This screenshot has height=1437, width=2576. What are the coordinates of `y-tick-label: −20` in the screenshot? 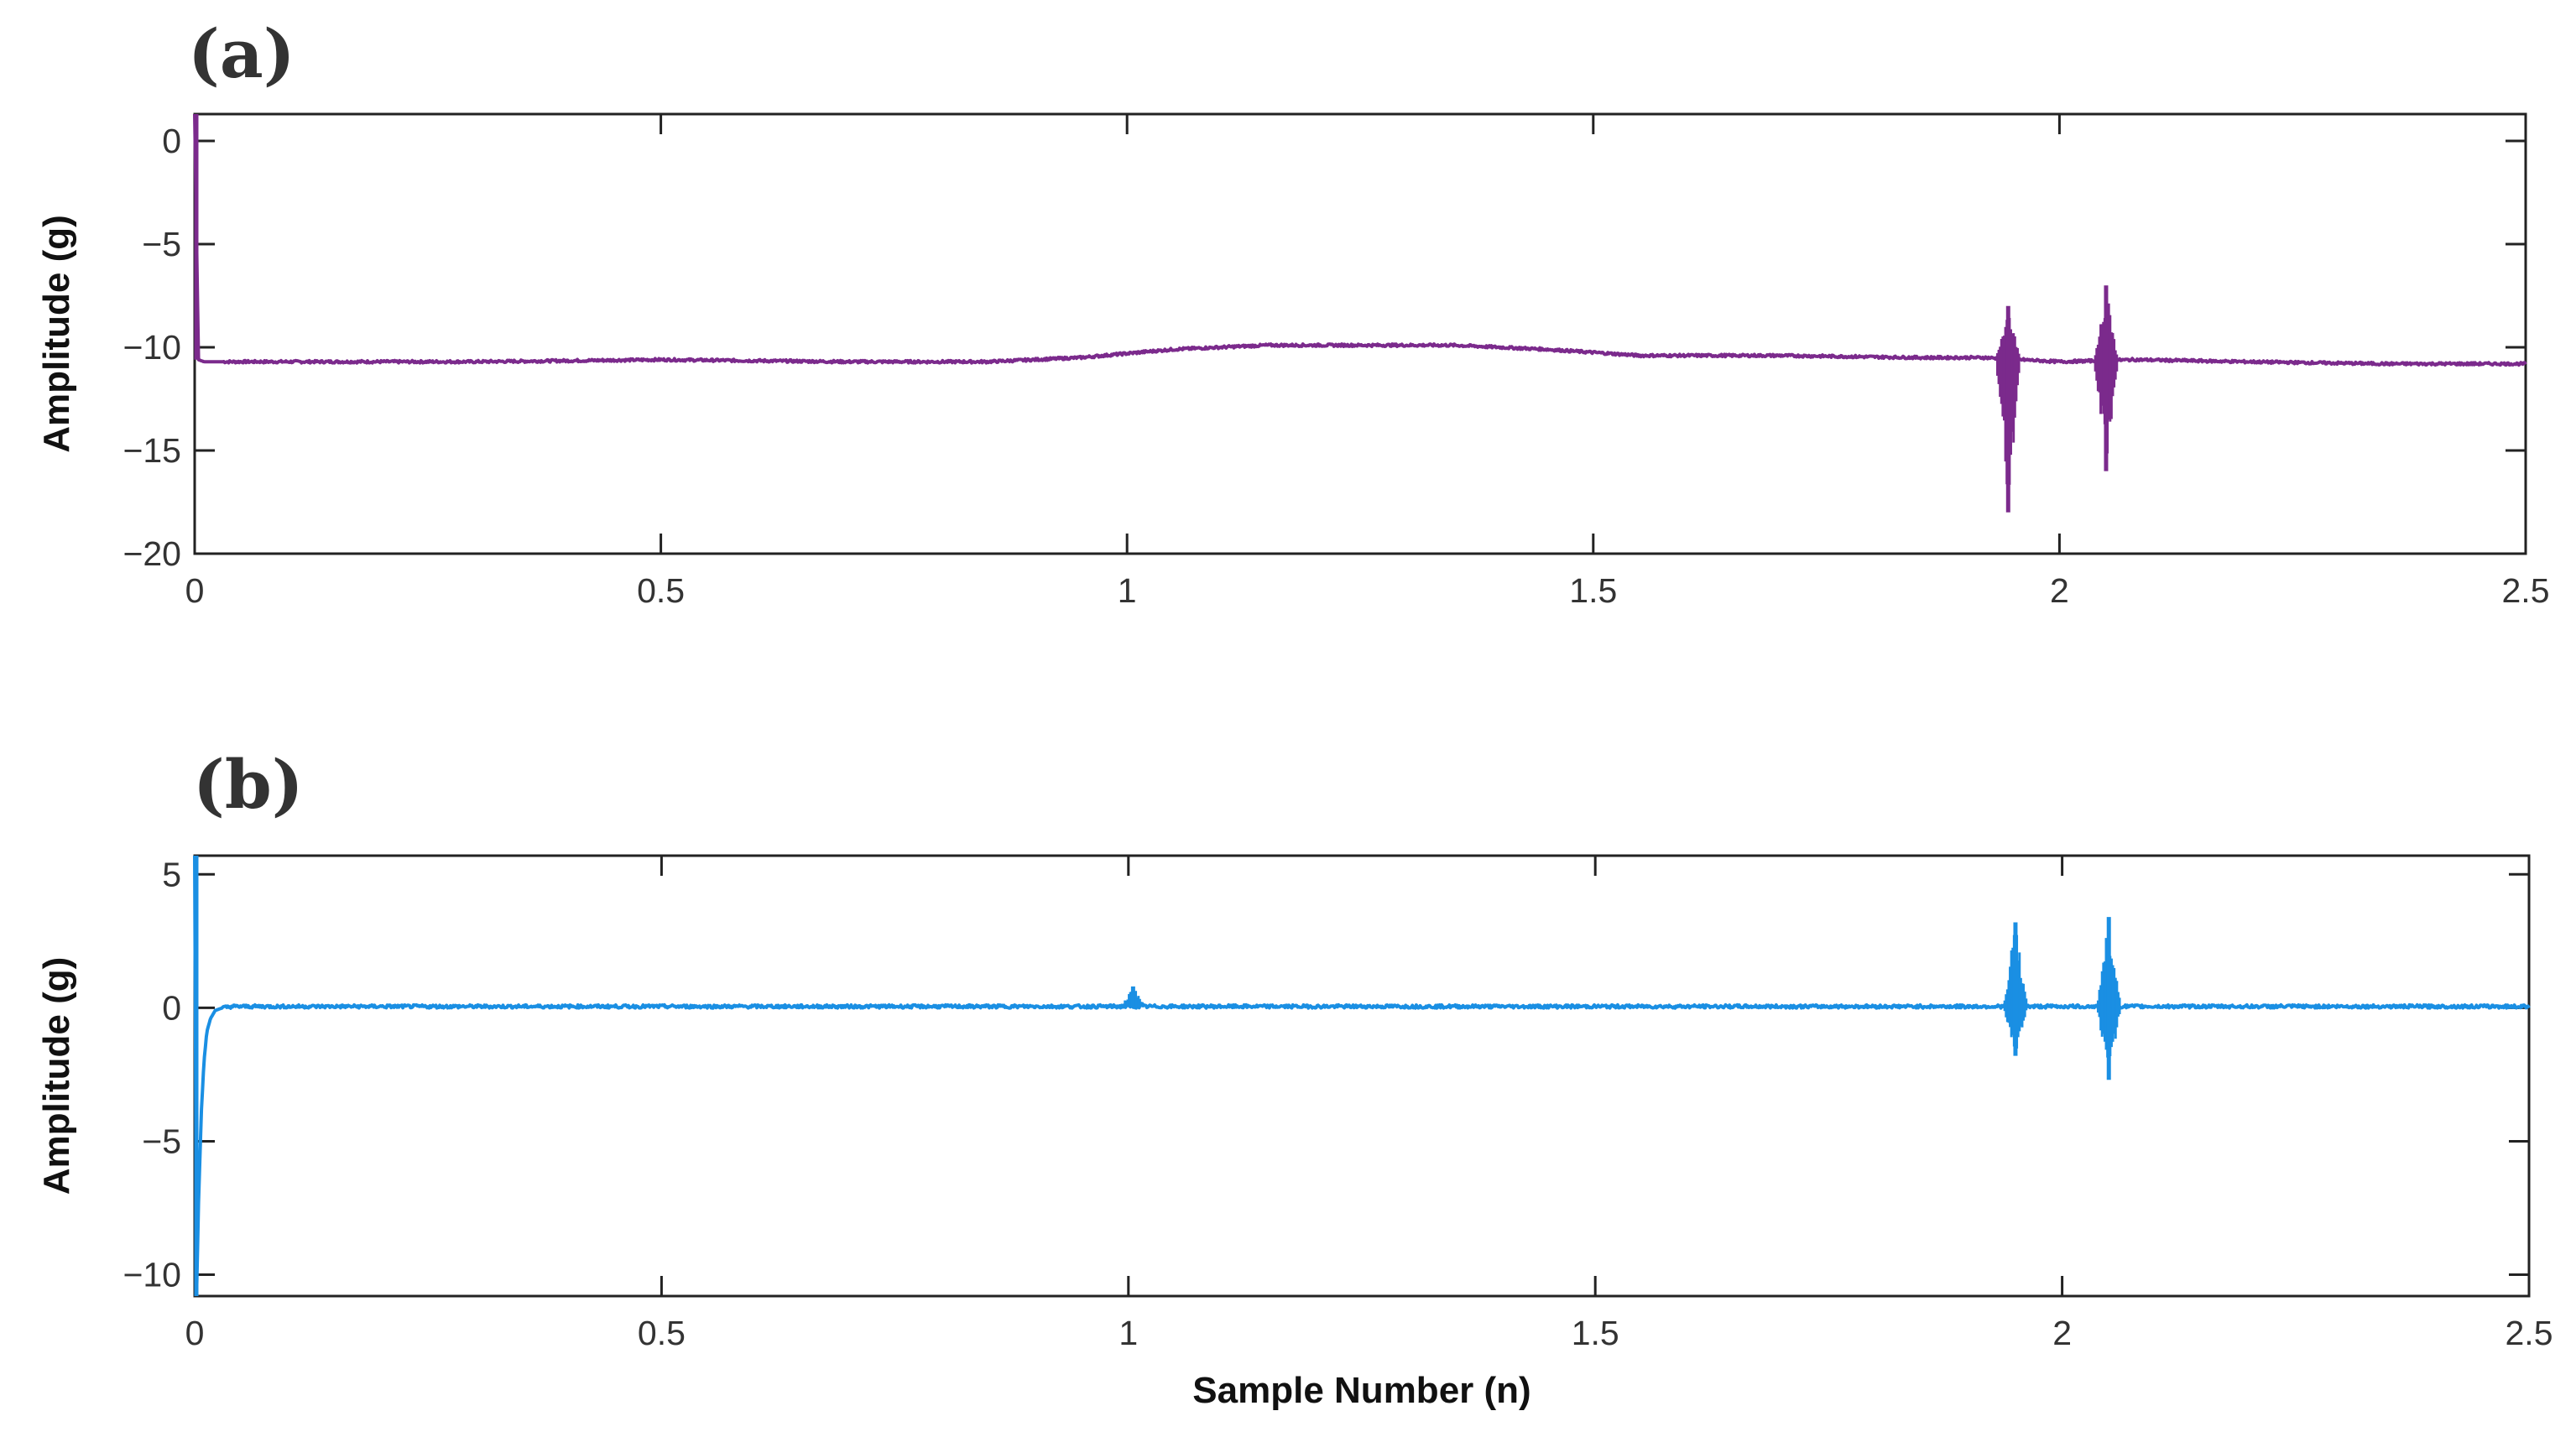 It's located at (152, 554).